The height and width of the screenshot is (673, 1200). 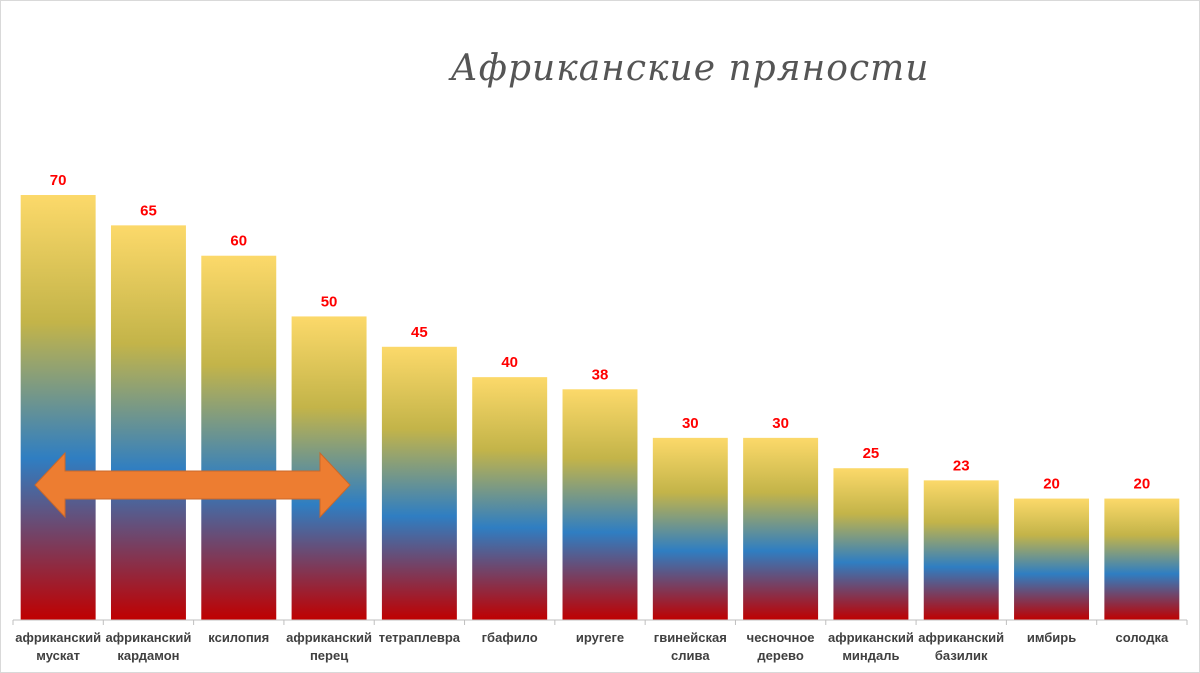 What do you see at coordinates (1141, 637) in the screenshot?
I see `category-label: солодка` at bounding box center [1141, 637].